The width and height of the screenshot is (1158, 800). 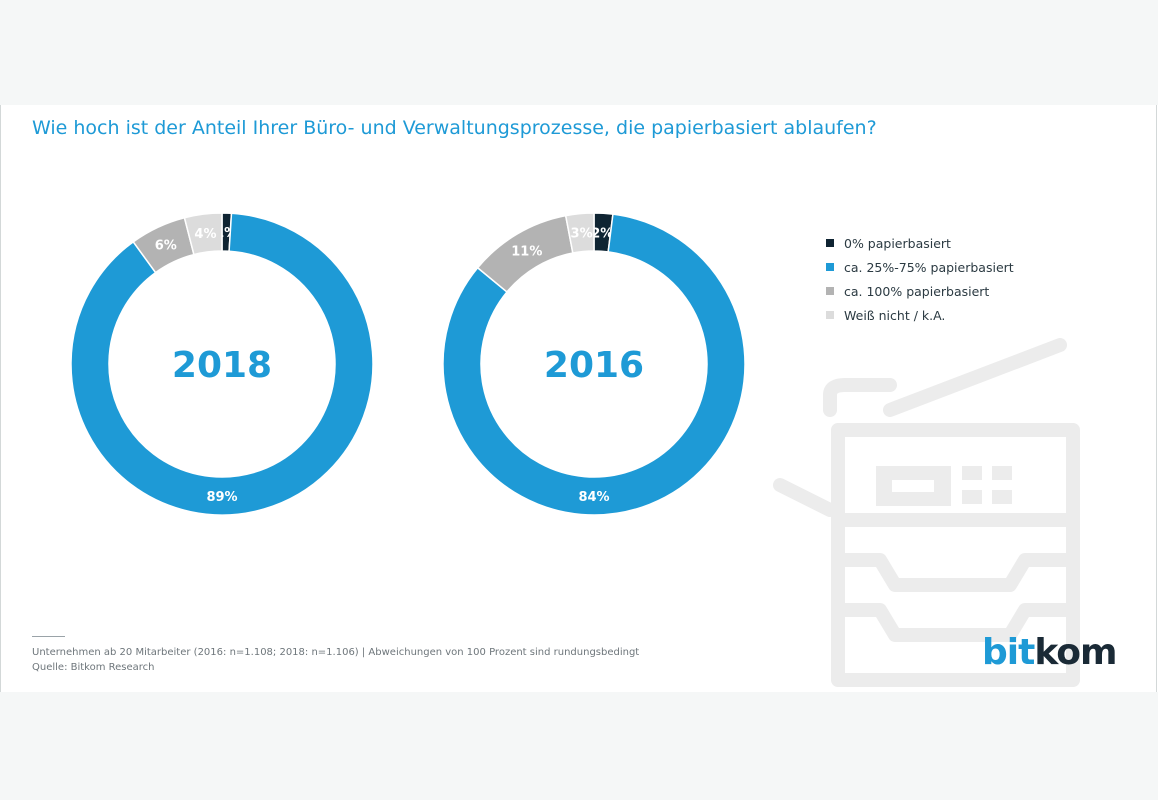 I want to click on legend-label: Weiß nicht / k.A., so click(x=895, y=315).